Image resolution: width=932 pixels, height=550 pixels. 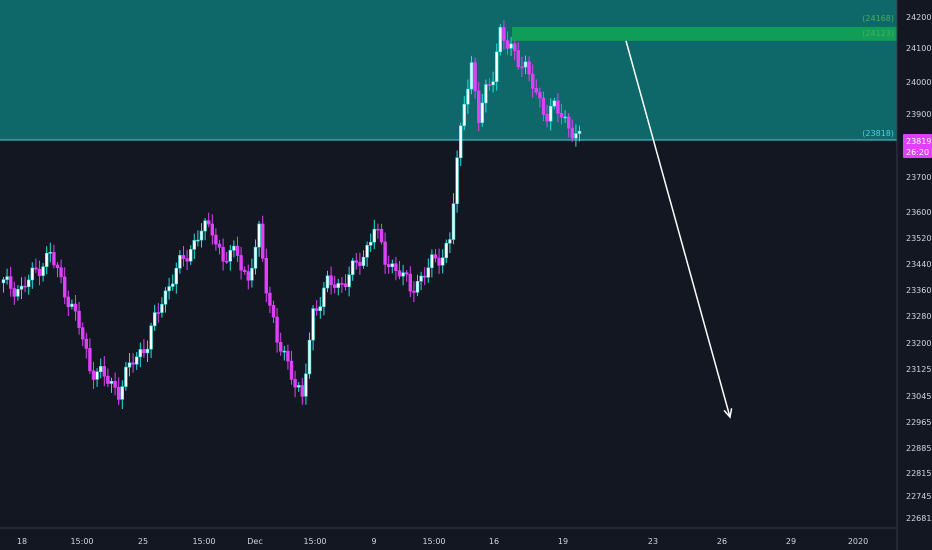 What do you see at coordinates (563, 541) in the screenshot?
I see `x-tick-label: 19` at bounding box center [563, 541].